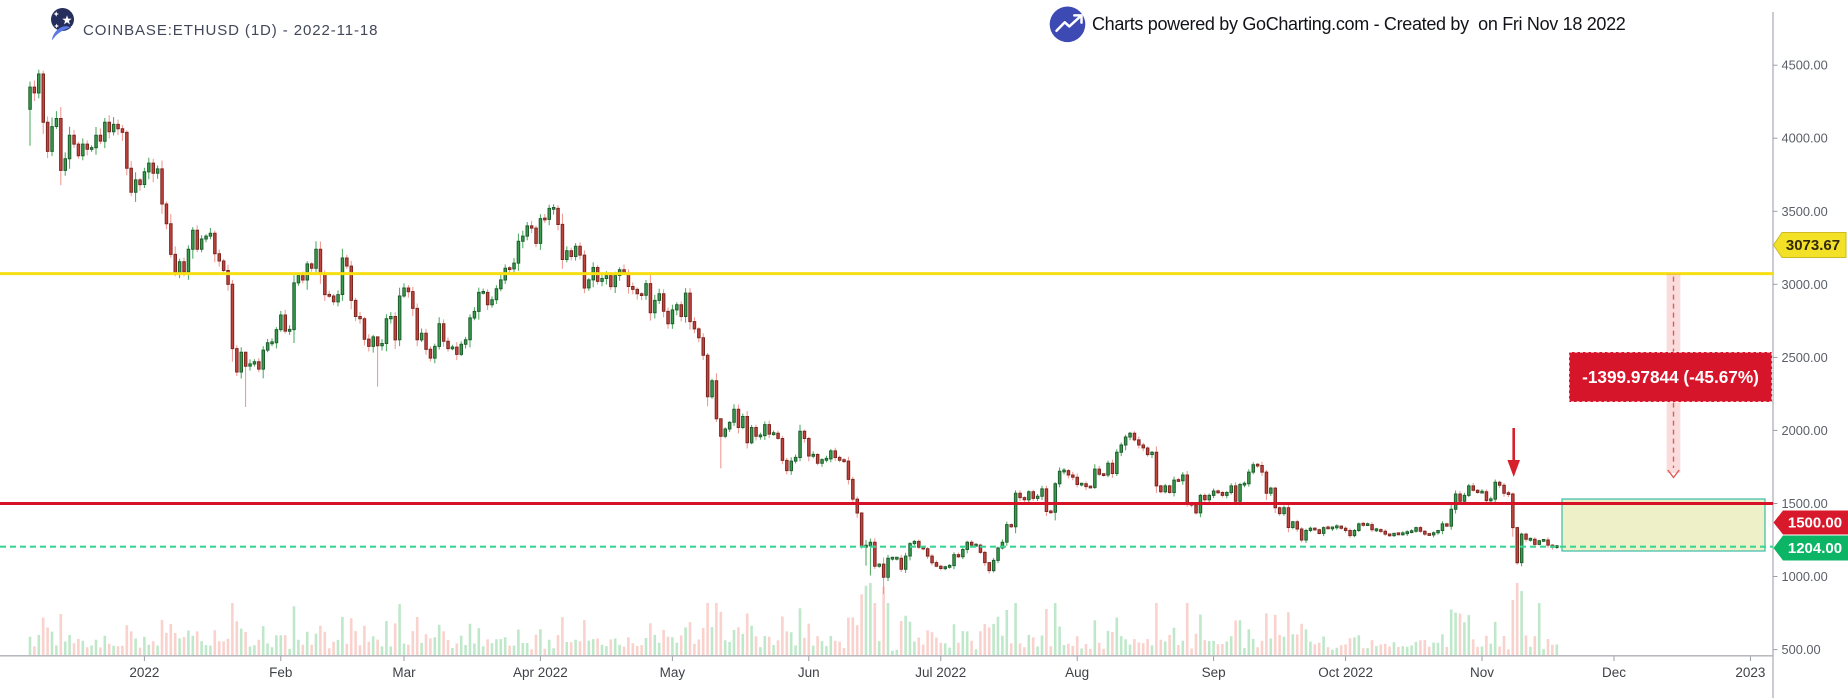 The height and width of the screenshot is (698, 1848). I want to click on svg-text: 1204.00, so click(1815, 548).